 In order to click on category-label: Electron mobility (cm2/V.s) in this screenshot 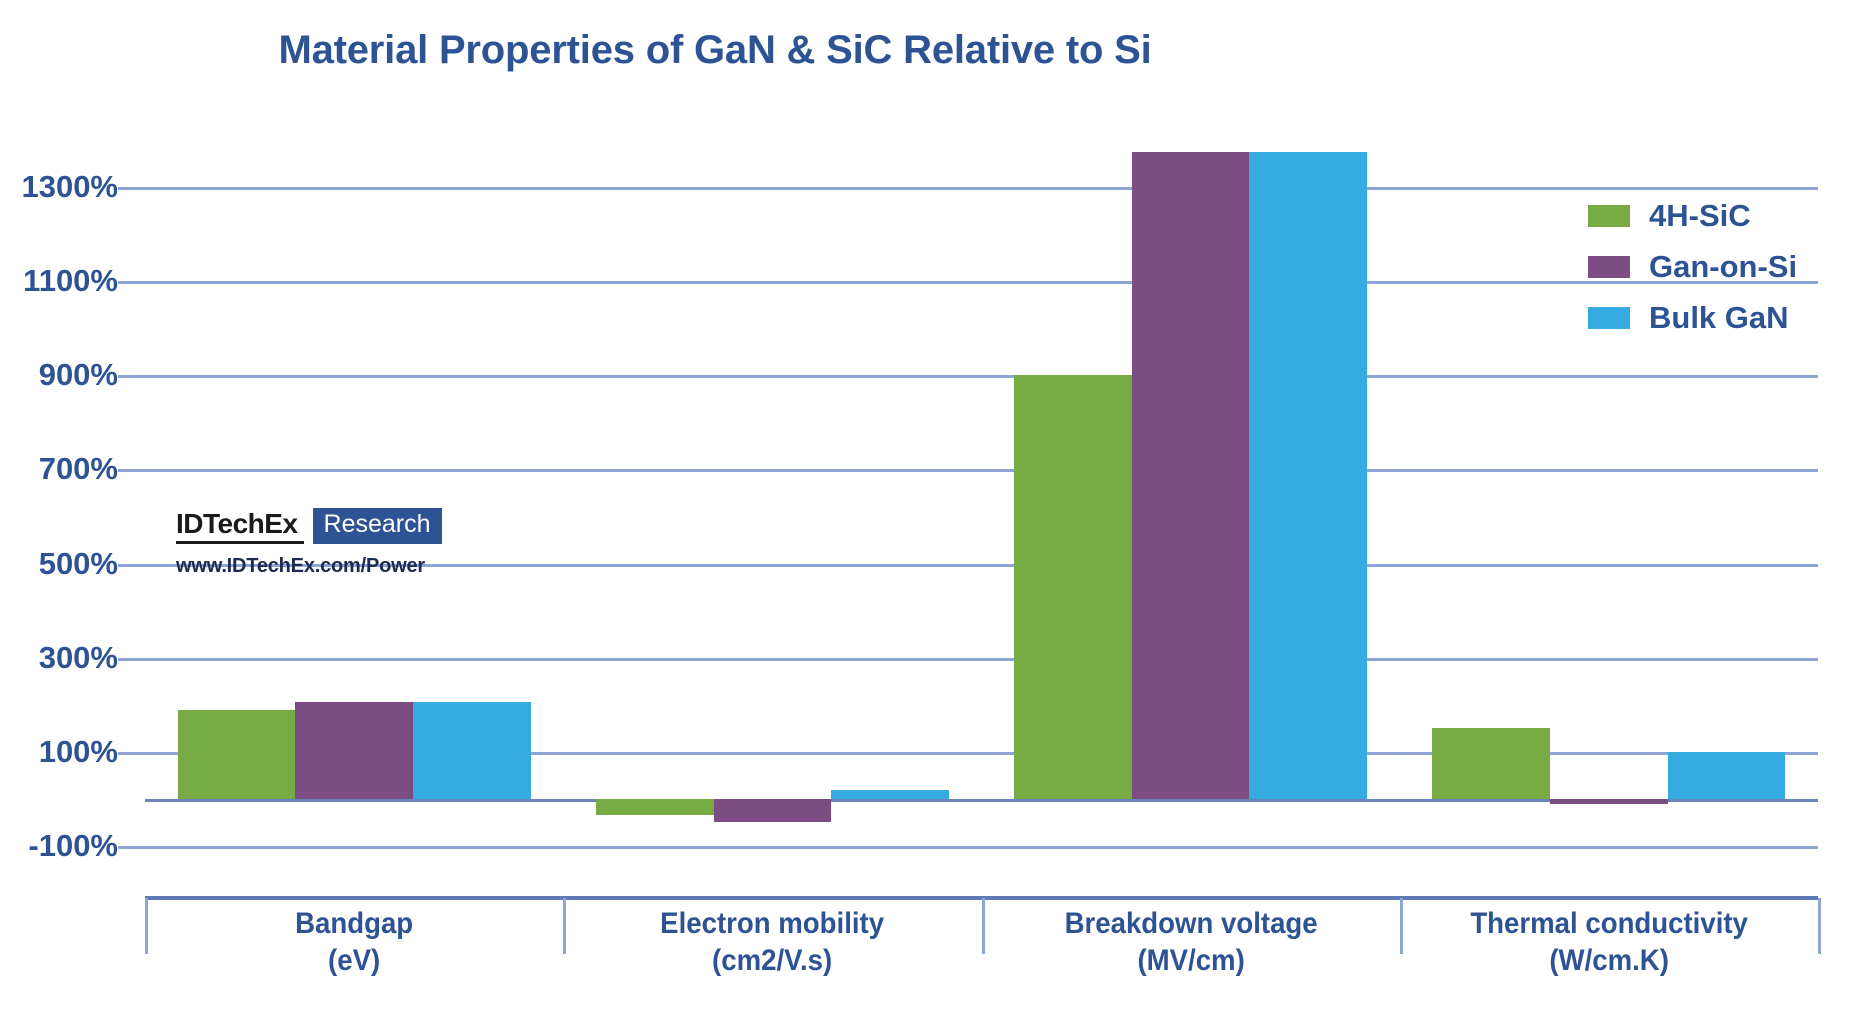, I will do `click(772, 942)`.